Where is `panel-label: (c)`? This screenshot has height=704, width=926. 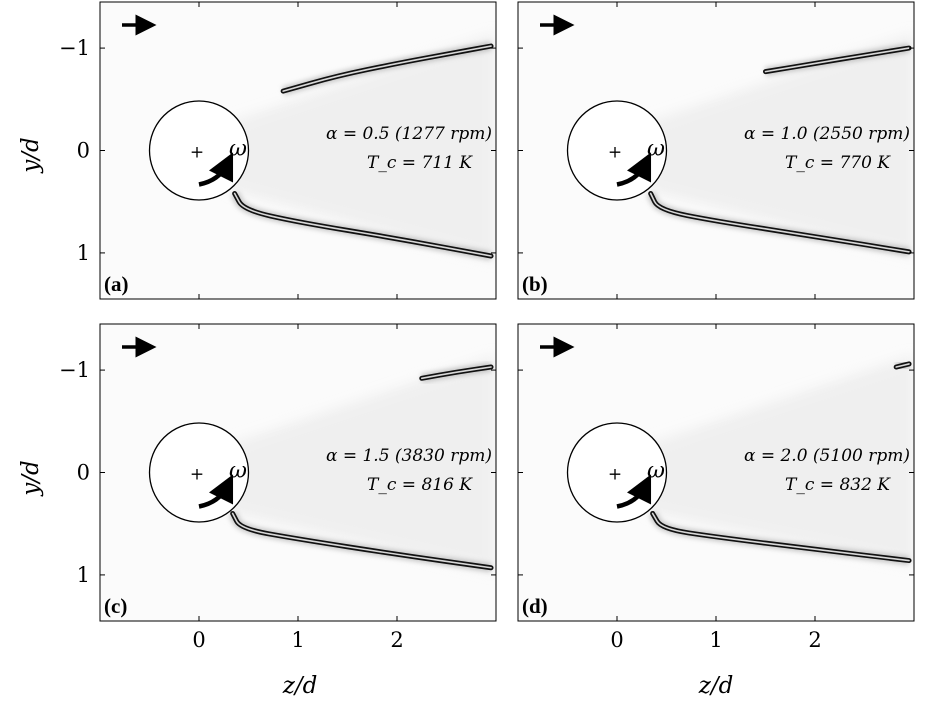
panel-label: (c) is located at coordinates (115, 606).